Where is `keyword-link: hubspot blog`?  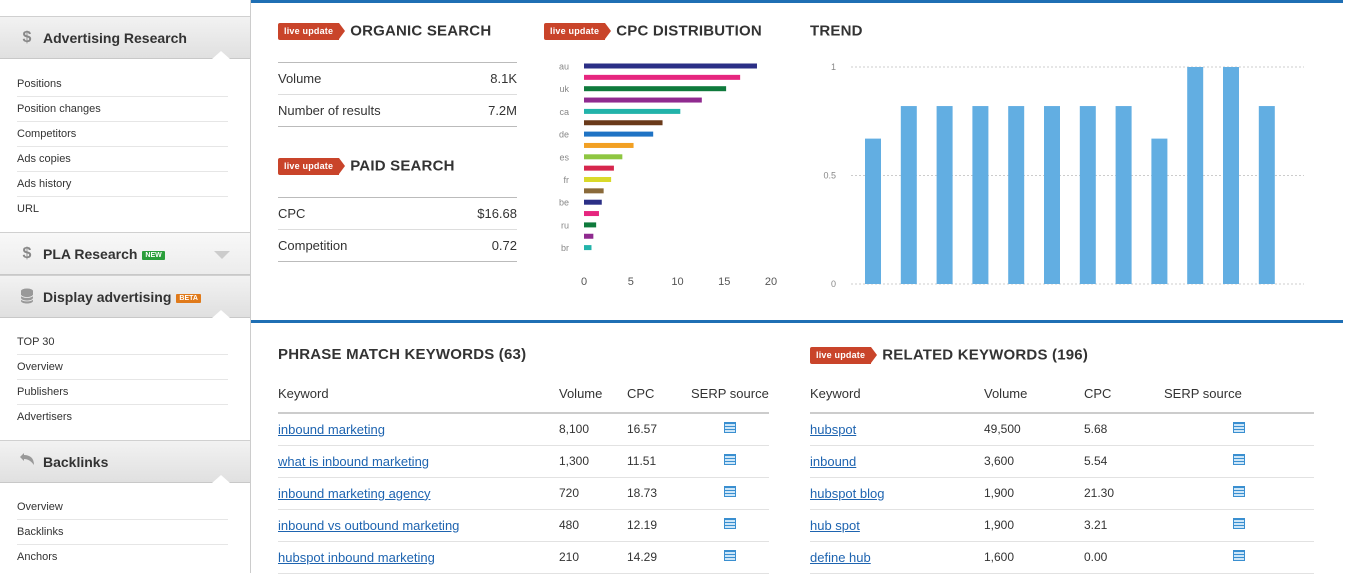
keyword-link: hubspot blog is located at coordinates (847, 493).